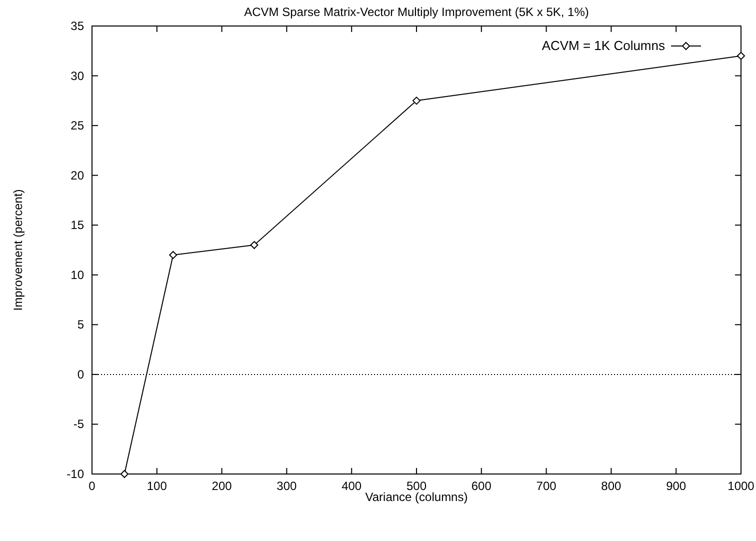  Describe the element at coordinates (77, 125) in the screenshot. I see `y-tick-label: 25` at that location.